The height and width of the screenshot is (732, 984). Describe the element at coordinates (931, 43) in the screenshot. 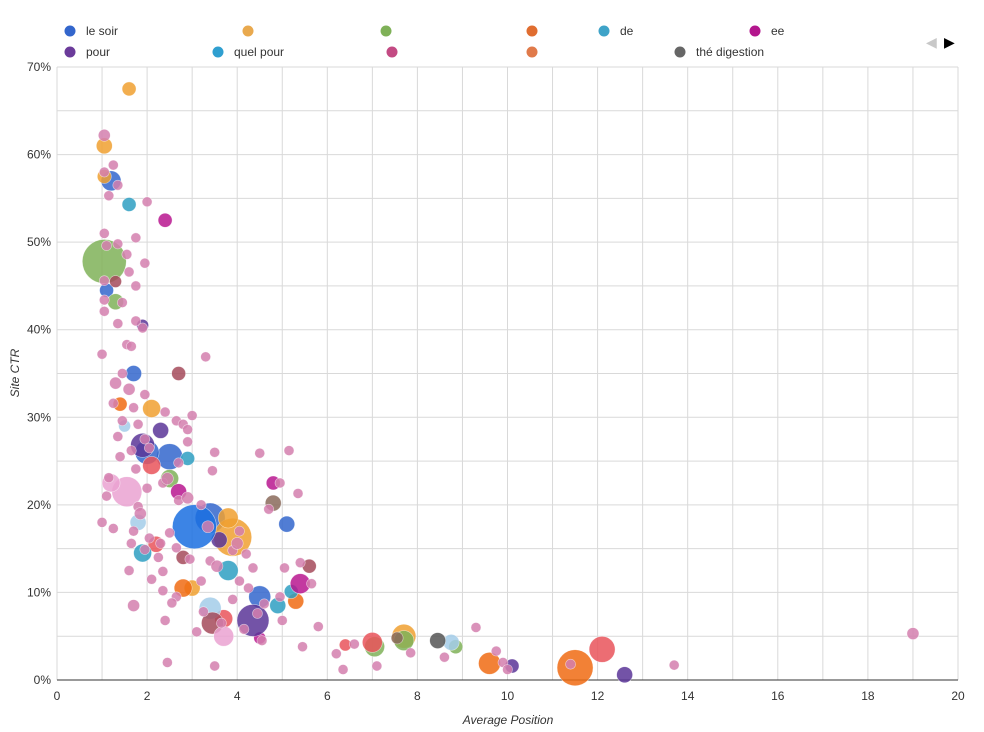

I see `legend-prev-arrow: ◀` at that location.